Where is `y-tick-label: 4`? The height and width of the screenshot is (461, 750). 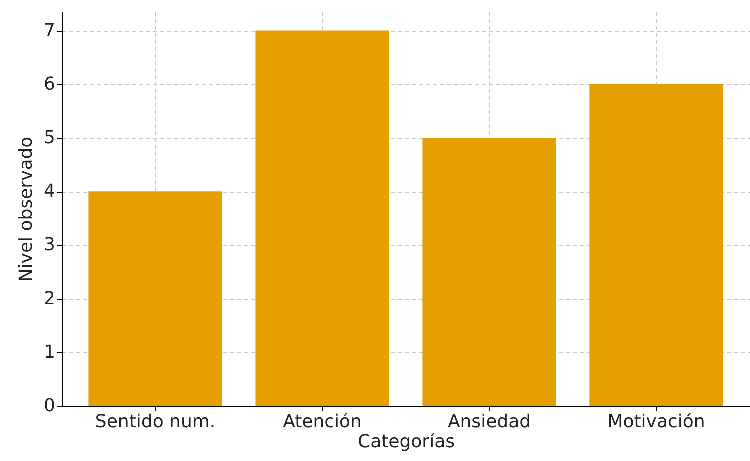
y-tick-label: 4 is located at coordinates (50, 191).